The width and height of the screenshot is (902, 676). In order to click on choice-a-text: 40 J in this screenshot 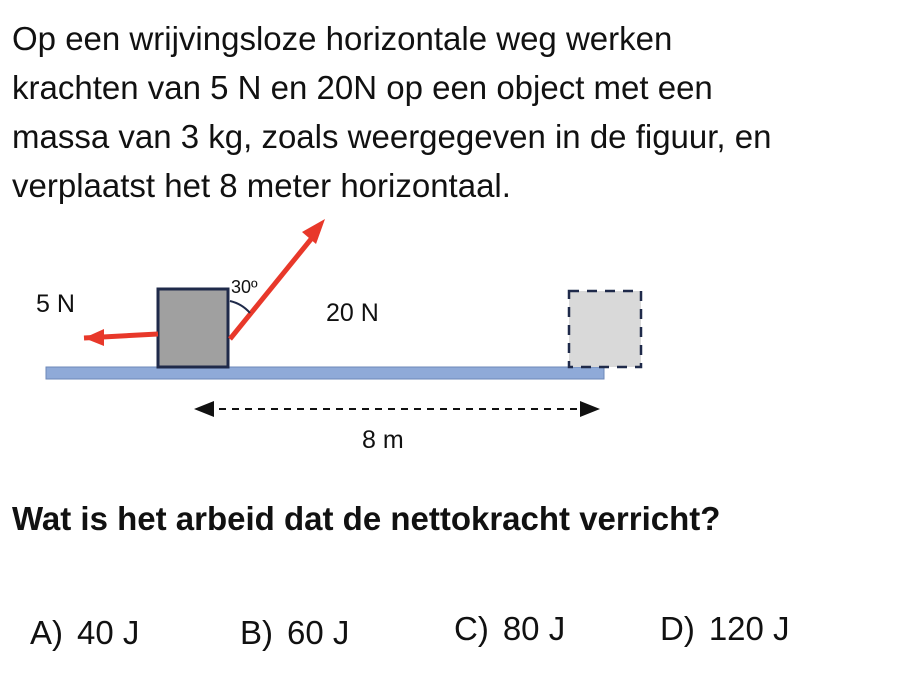, I will do `click(108, 632)`.